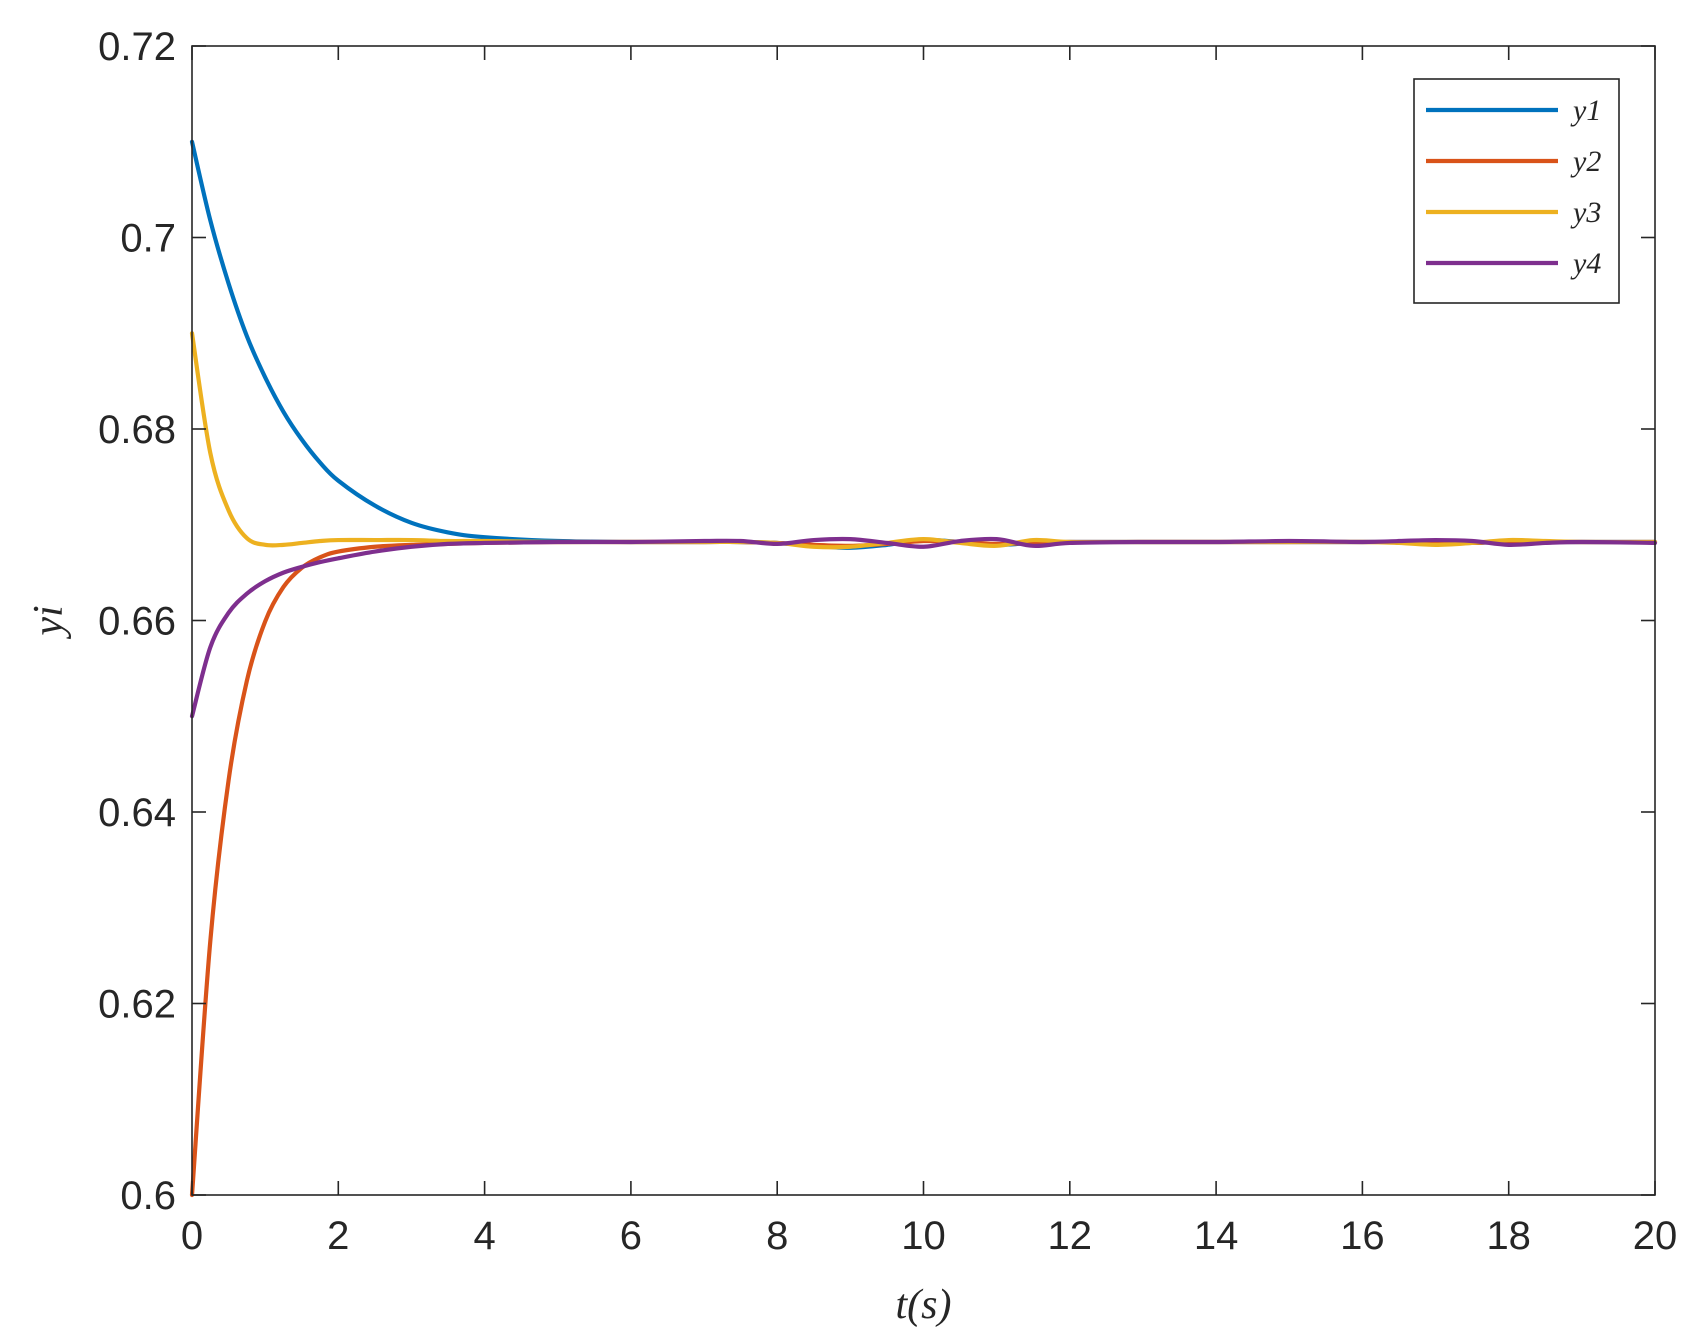 This screenshot has width=1695, height=1341. I want to click on y-axis-label: yi, so click(49, 622).